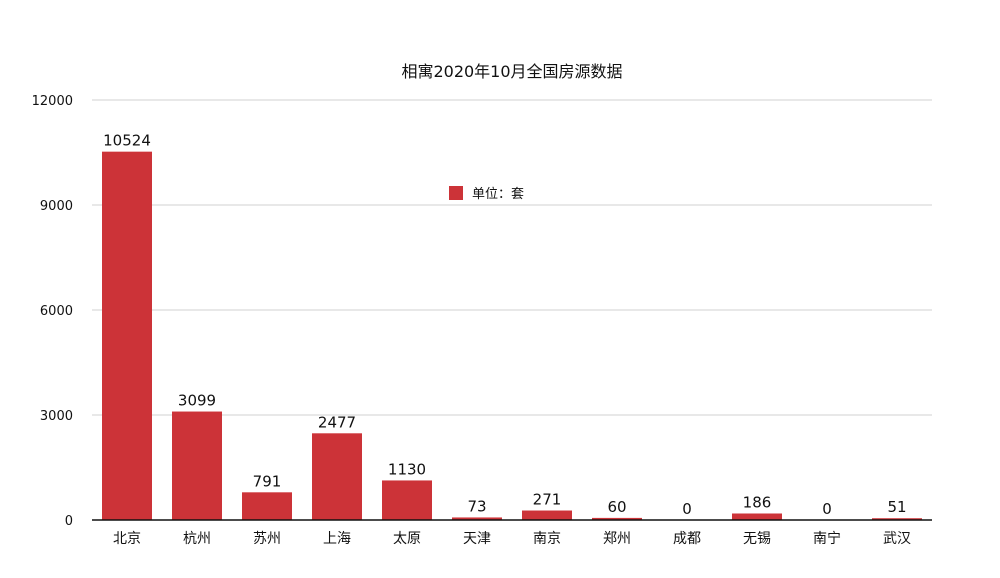 The height and width of the screenshot is (578, 1000). Describe the element at coordinates (337, 422) in the screenshot. I see `data-label: 2477` at that location.